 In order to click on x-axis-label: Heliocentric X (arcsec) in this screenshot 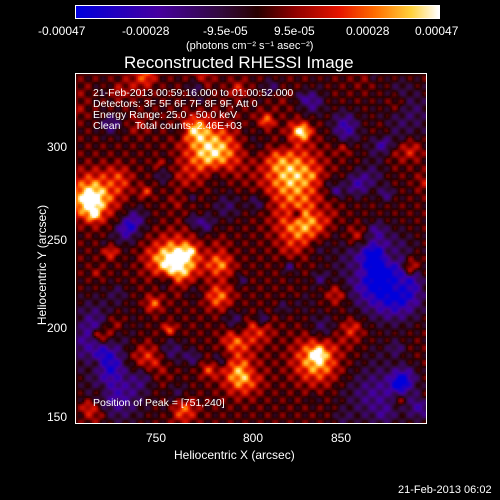, I will do `click(234, 455)`.